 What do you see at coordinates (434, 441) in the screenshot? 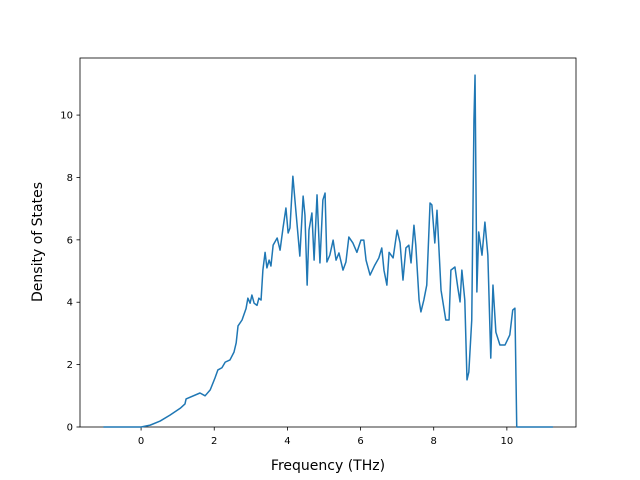
I see `x-tick-label: 8` at bounding box center [434, 441].